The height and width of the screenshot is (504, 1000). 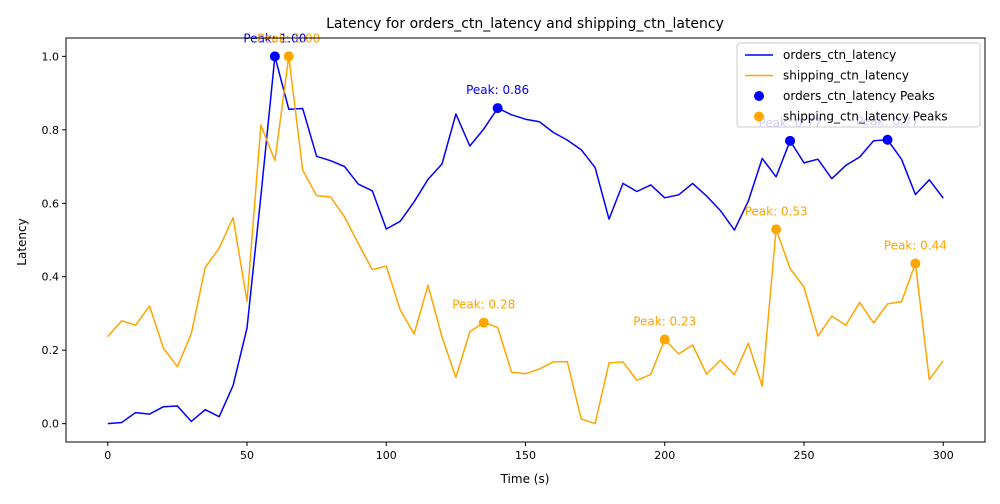 What do you see at coordinates (943, 455) in the screenshot?
I see `x-tick-label: 300` at bounding box center [943, 455].